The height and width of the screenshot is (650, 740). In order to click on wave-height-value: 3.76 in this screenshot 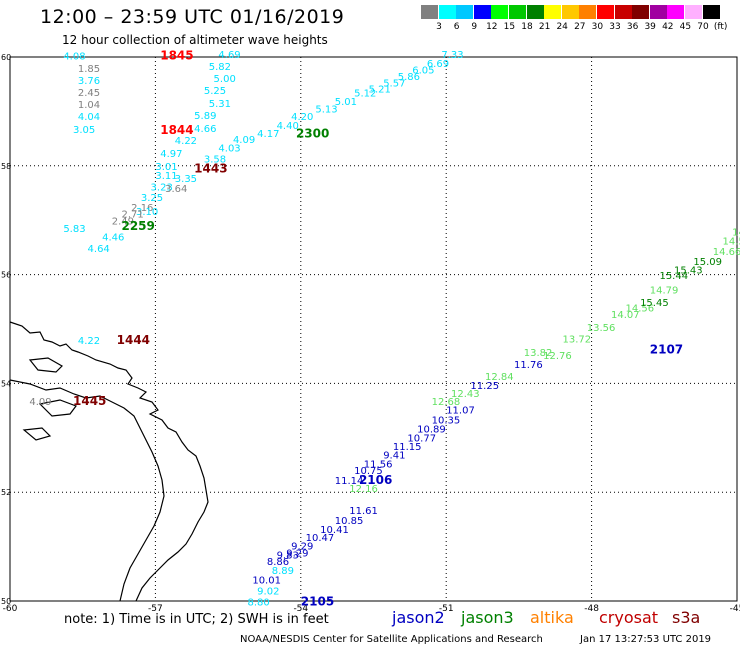, I will do `click(89, 81)`.